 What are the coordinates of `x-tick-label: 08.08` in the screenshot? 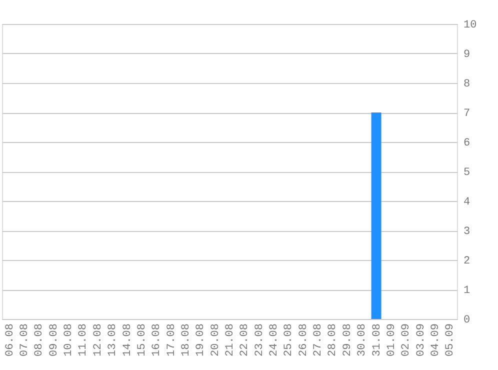 It's located at (40, 340).